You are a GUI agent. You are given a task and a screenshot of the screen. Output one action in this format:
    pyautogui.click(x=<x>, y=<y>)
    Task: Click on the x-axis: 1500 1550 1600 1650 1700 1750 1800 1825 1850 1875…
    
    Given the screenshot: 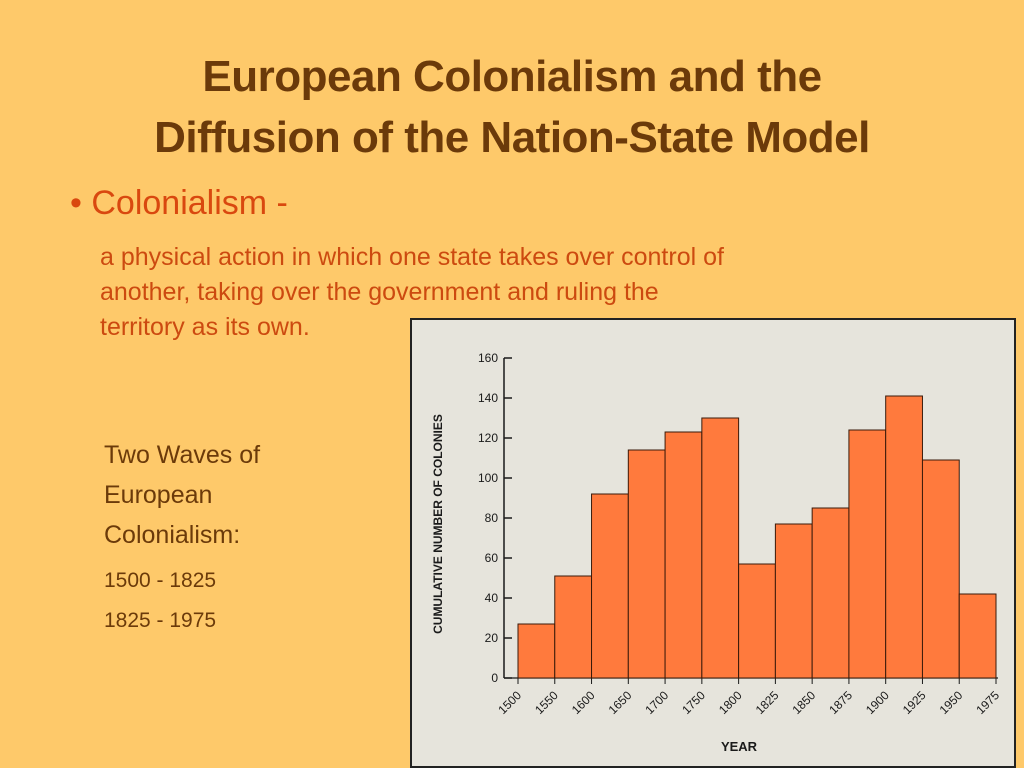 What is the action you would take?
    pyautogui.click(x=748, y=697)
    